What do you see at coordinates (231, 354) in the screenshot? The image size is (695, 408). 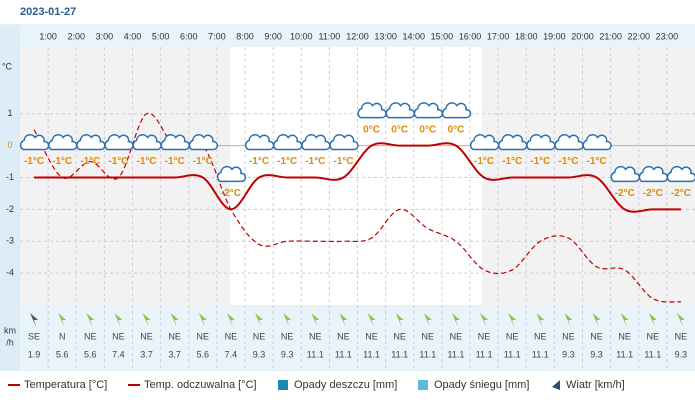 I see `wind-speed: 7.4` at bounding box center [231, 354].